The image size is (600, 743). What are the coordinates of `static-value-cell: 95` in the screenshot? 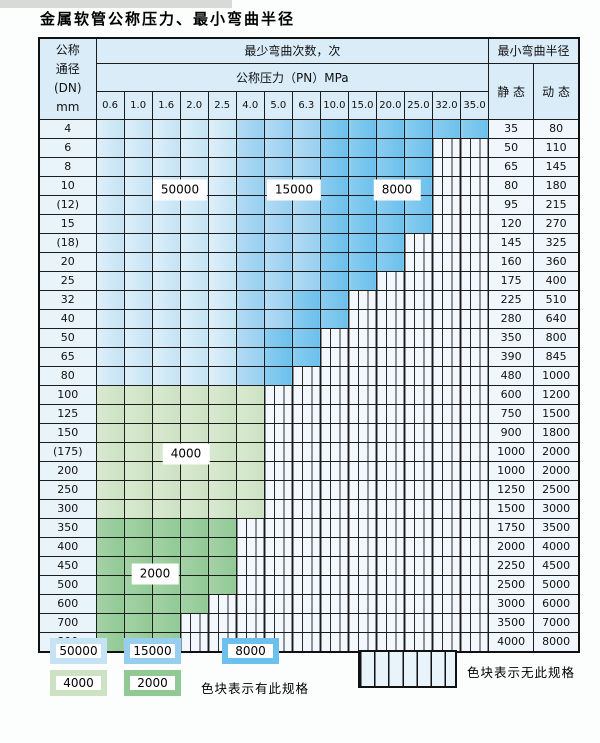 It's located at (511, 204).